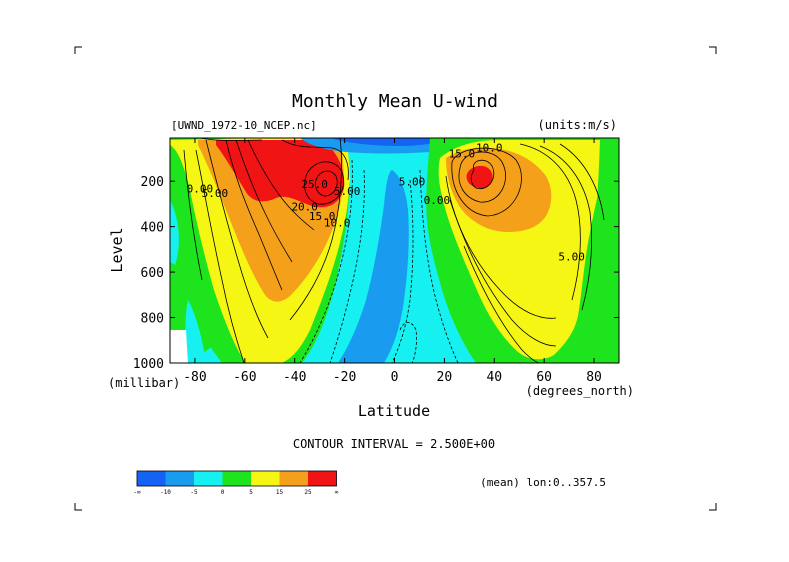 Image resolution: width=789 pixels, height=562 pixels. What do you see at coordinates (395, 377) in the screenshot?
I see `x-tick-label: 0` at bounding box center [395, 377].